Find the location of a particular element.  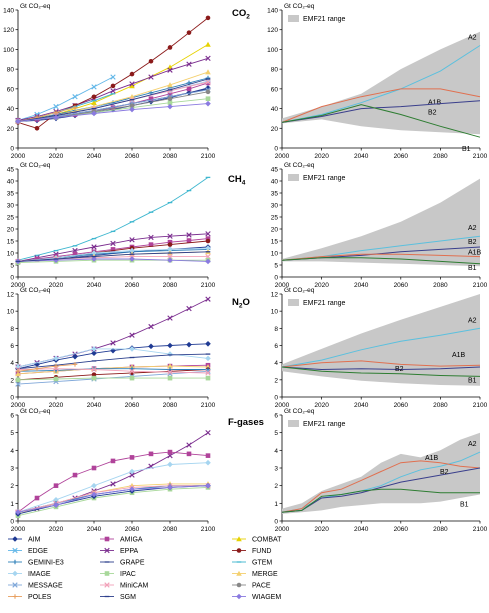

legend-item-fund: FUND is located at coordinates (251, 551).